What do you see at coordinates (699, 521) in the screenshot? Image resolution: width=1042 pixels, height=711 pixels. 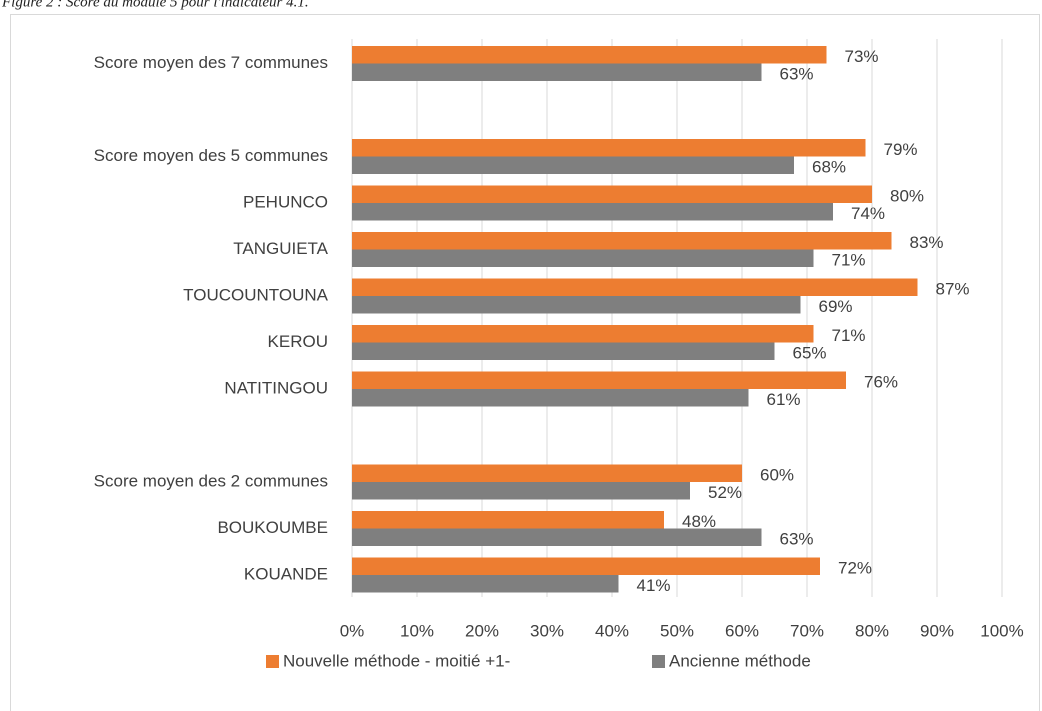 I see `data-label: 48%` at bounding box center [699, 521].